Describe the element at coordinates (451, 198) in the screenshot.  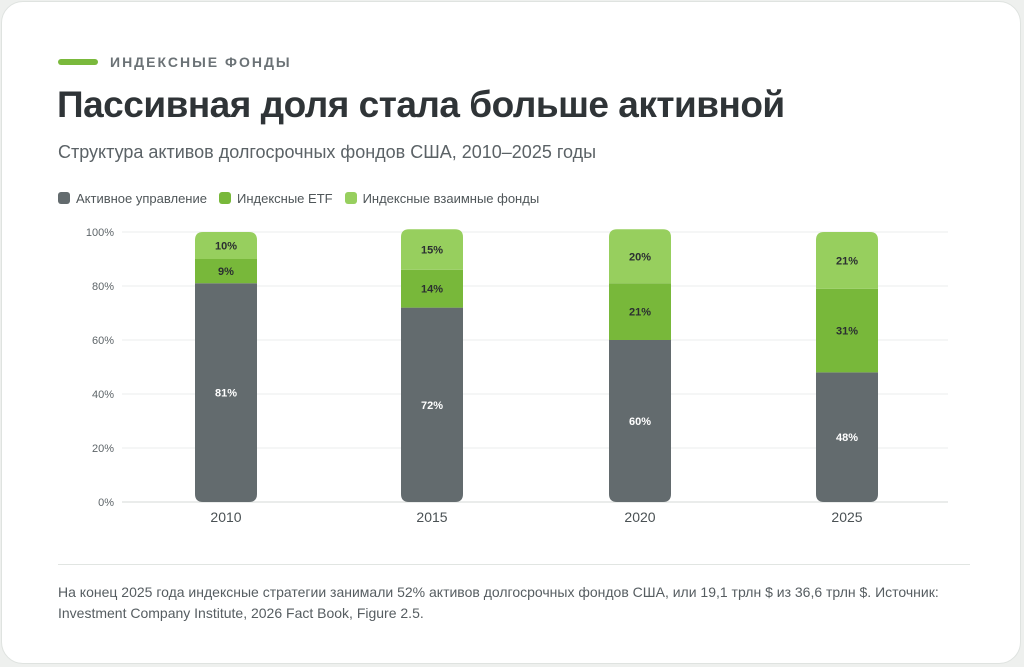
I see `legend-label-mutual: Индексные взаимные фонды` at that location.